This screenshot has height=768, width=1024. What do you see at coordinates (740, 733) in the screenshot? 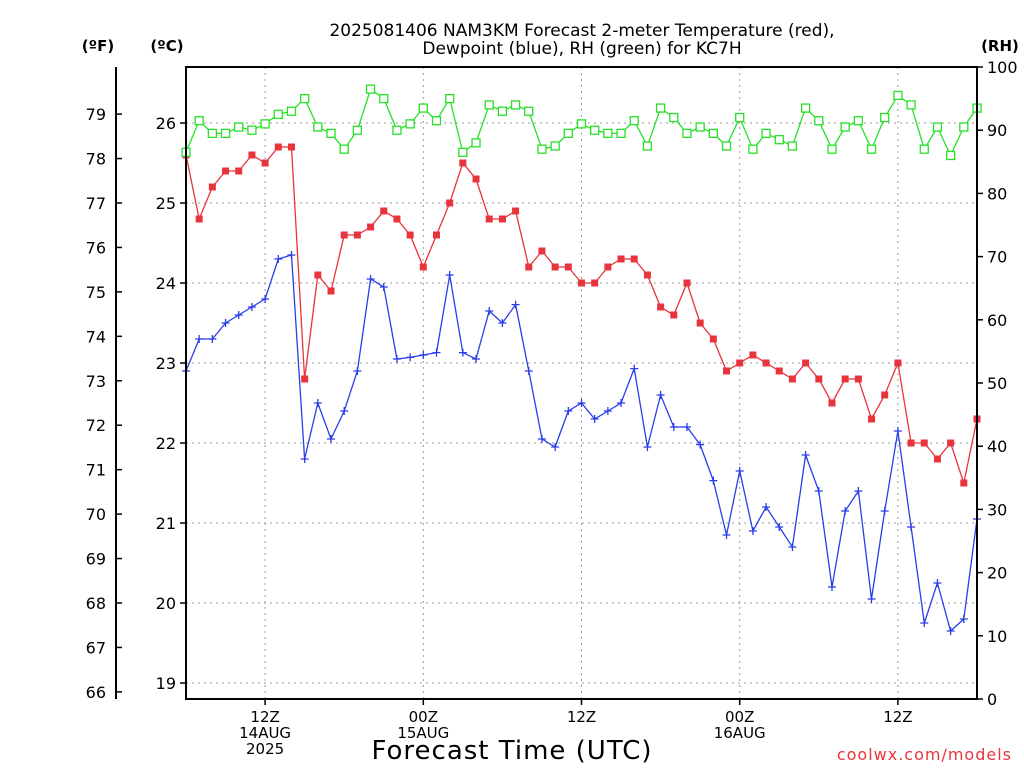
I see `time-tick-label: 16AUG` at bounding box center [740, 733].